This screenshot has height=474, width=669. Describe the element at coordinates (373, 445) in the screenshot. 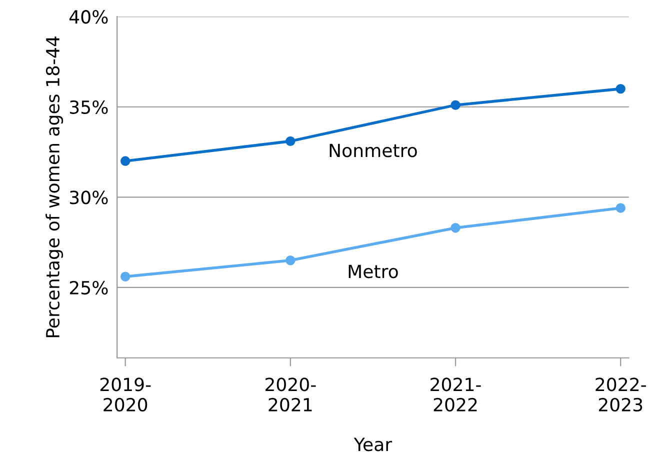

I see `x-axis-title: Year` at that location.